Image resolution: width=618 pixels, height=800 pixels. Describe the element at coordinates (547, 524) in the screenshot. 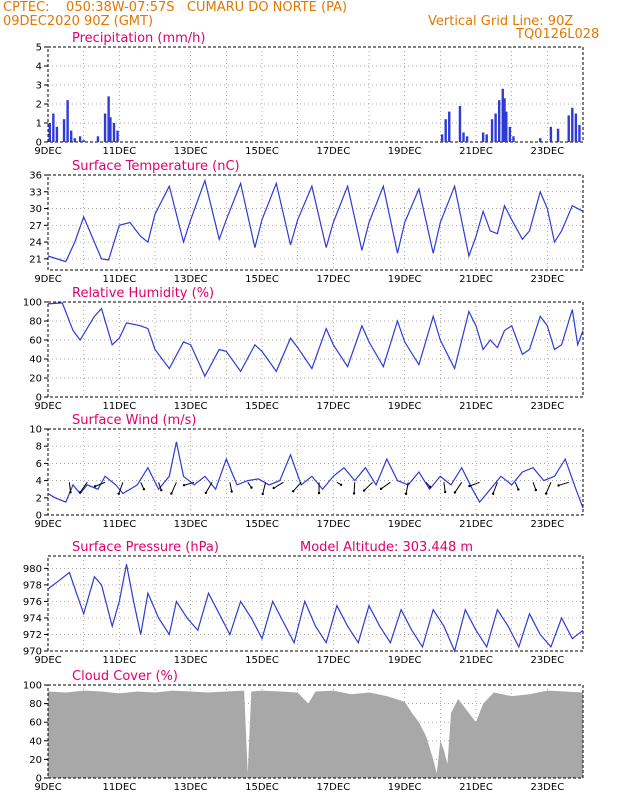

I see `wind-xtick-label: 23DEC` at that location.